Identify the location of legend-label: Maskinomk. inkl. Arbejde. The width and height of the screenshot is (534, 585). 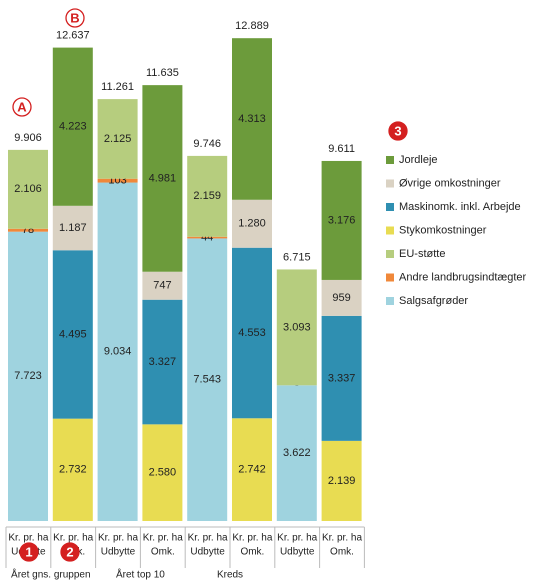
(460, 207).